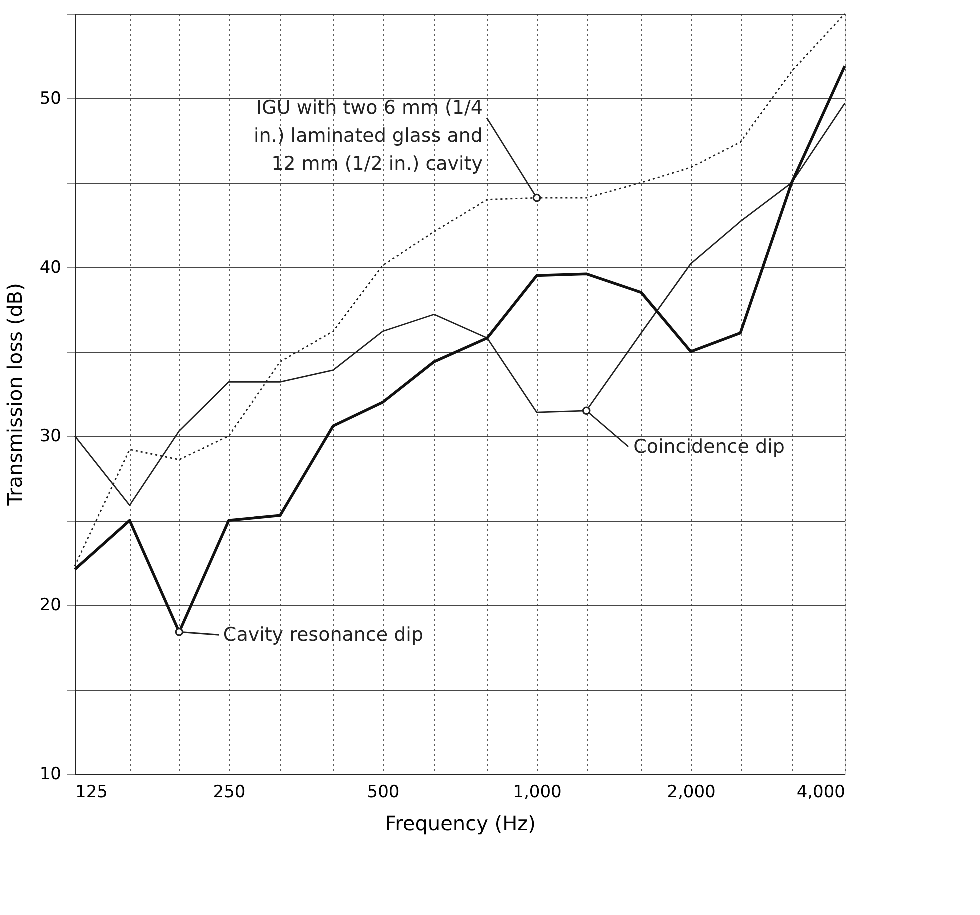  I want to click on x-tick-label: 4,000, so click(821, 792).